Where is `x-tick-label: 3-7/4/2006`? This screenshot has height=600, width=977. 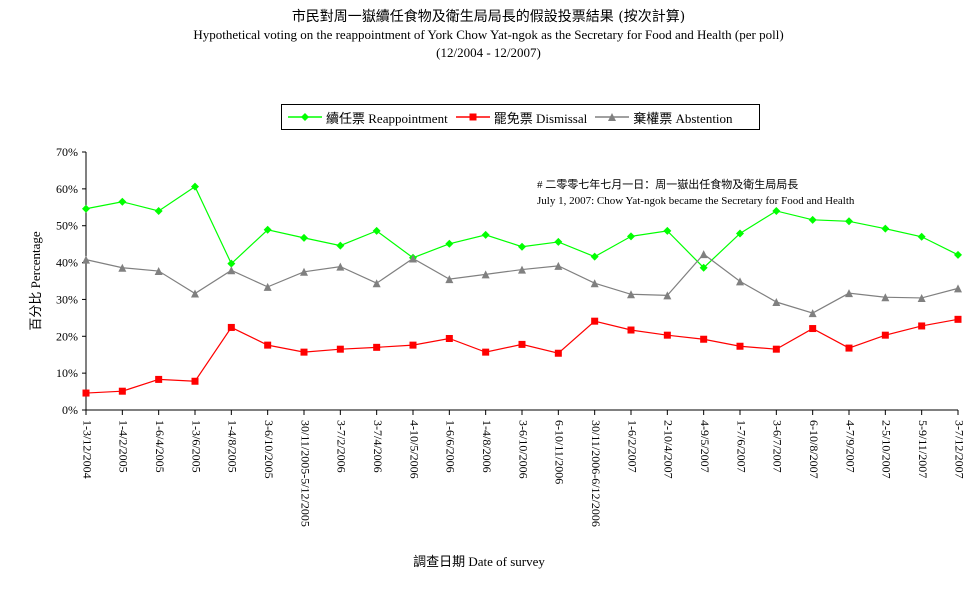 x-tick-label: 3-7/4/2006 is located at coordinates (378, 446).